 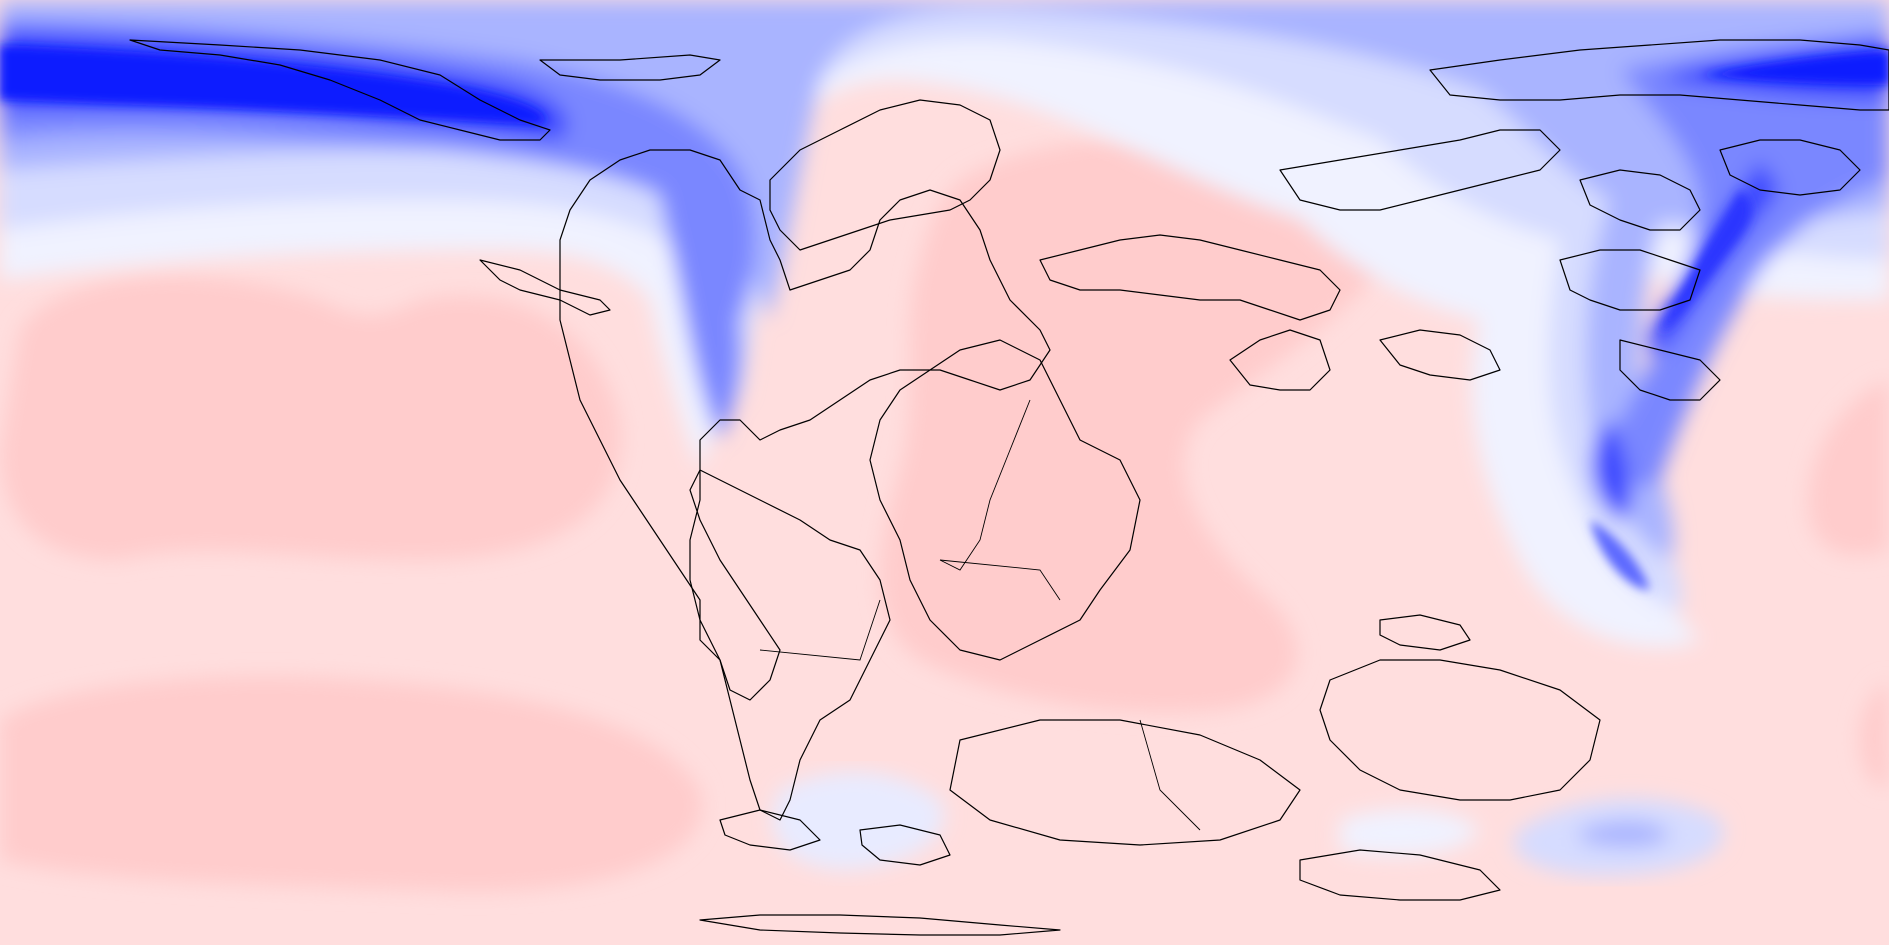 What do you see at coordinates (310, 418) in the screenshot?
I see `north-pacific-warm-cell` at bounding box center [310, 418].